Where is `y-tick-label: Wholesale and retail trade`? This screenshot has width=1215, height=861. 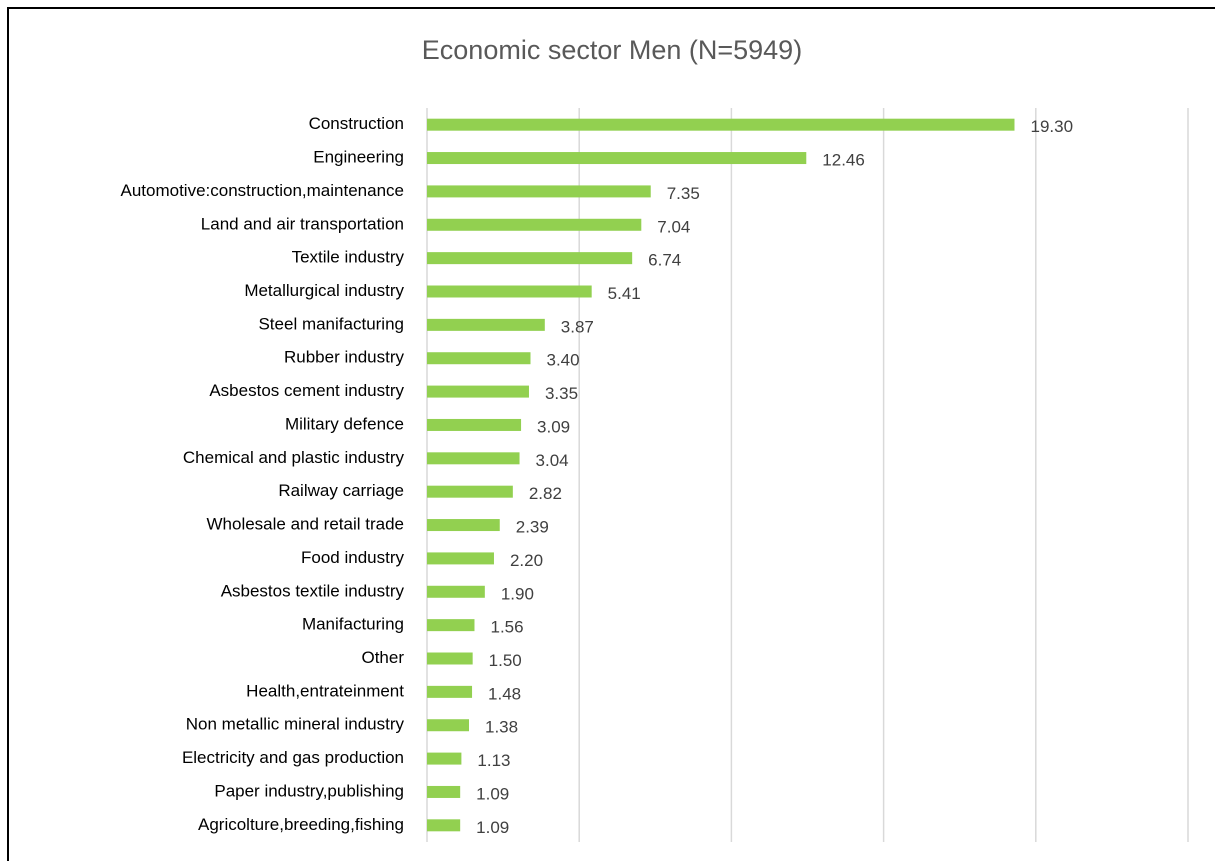
y-tick-label: Wholesale and retail trade is located at coordinates (305, 524).